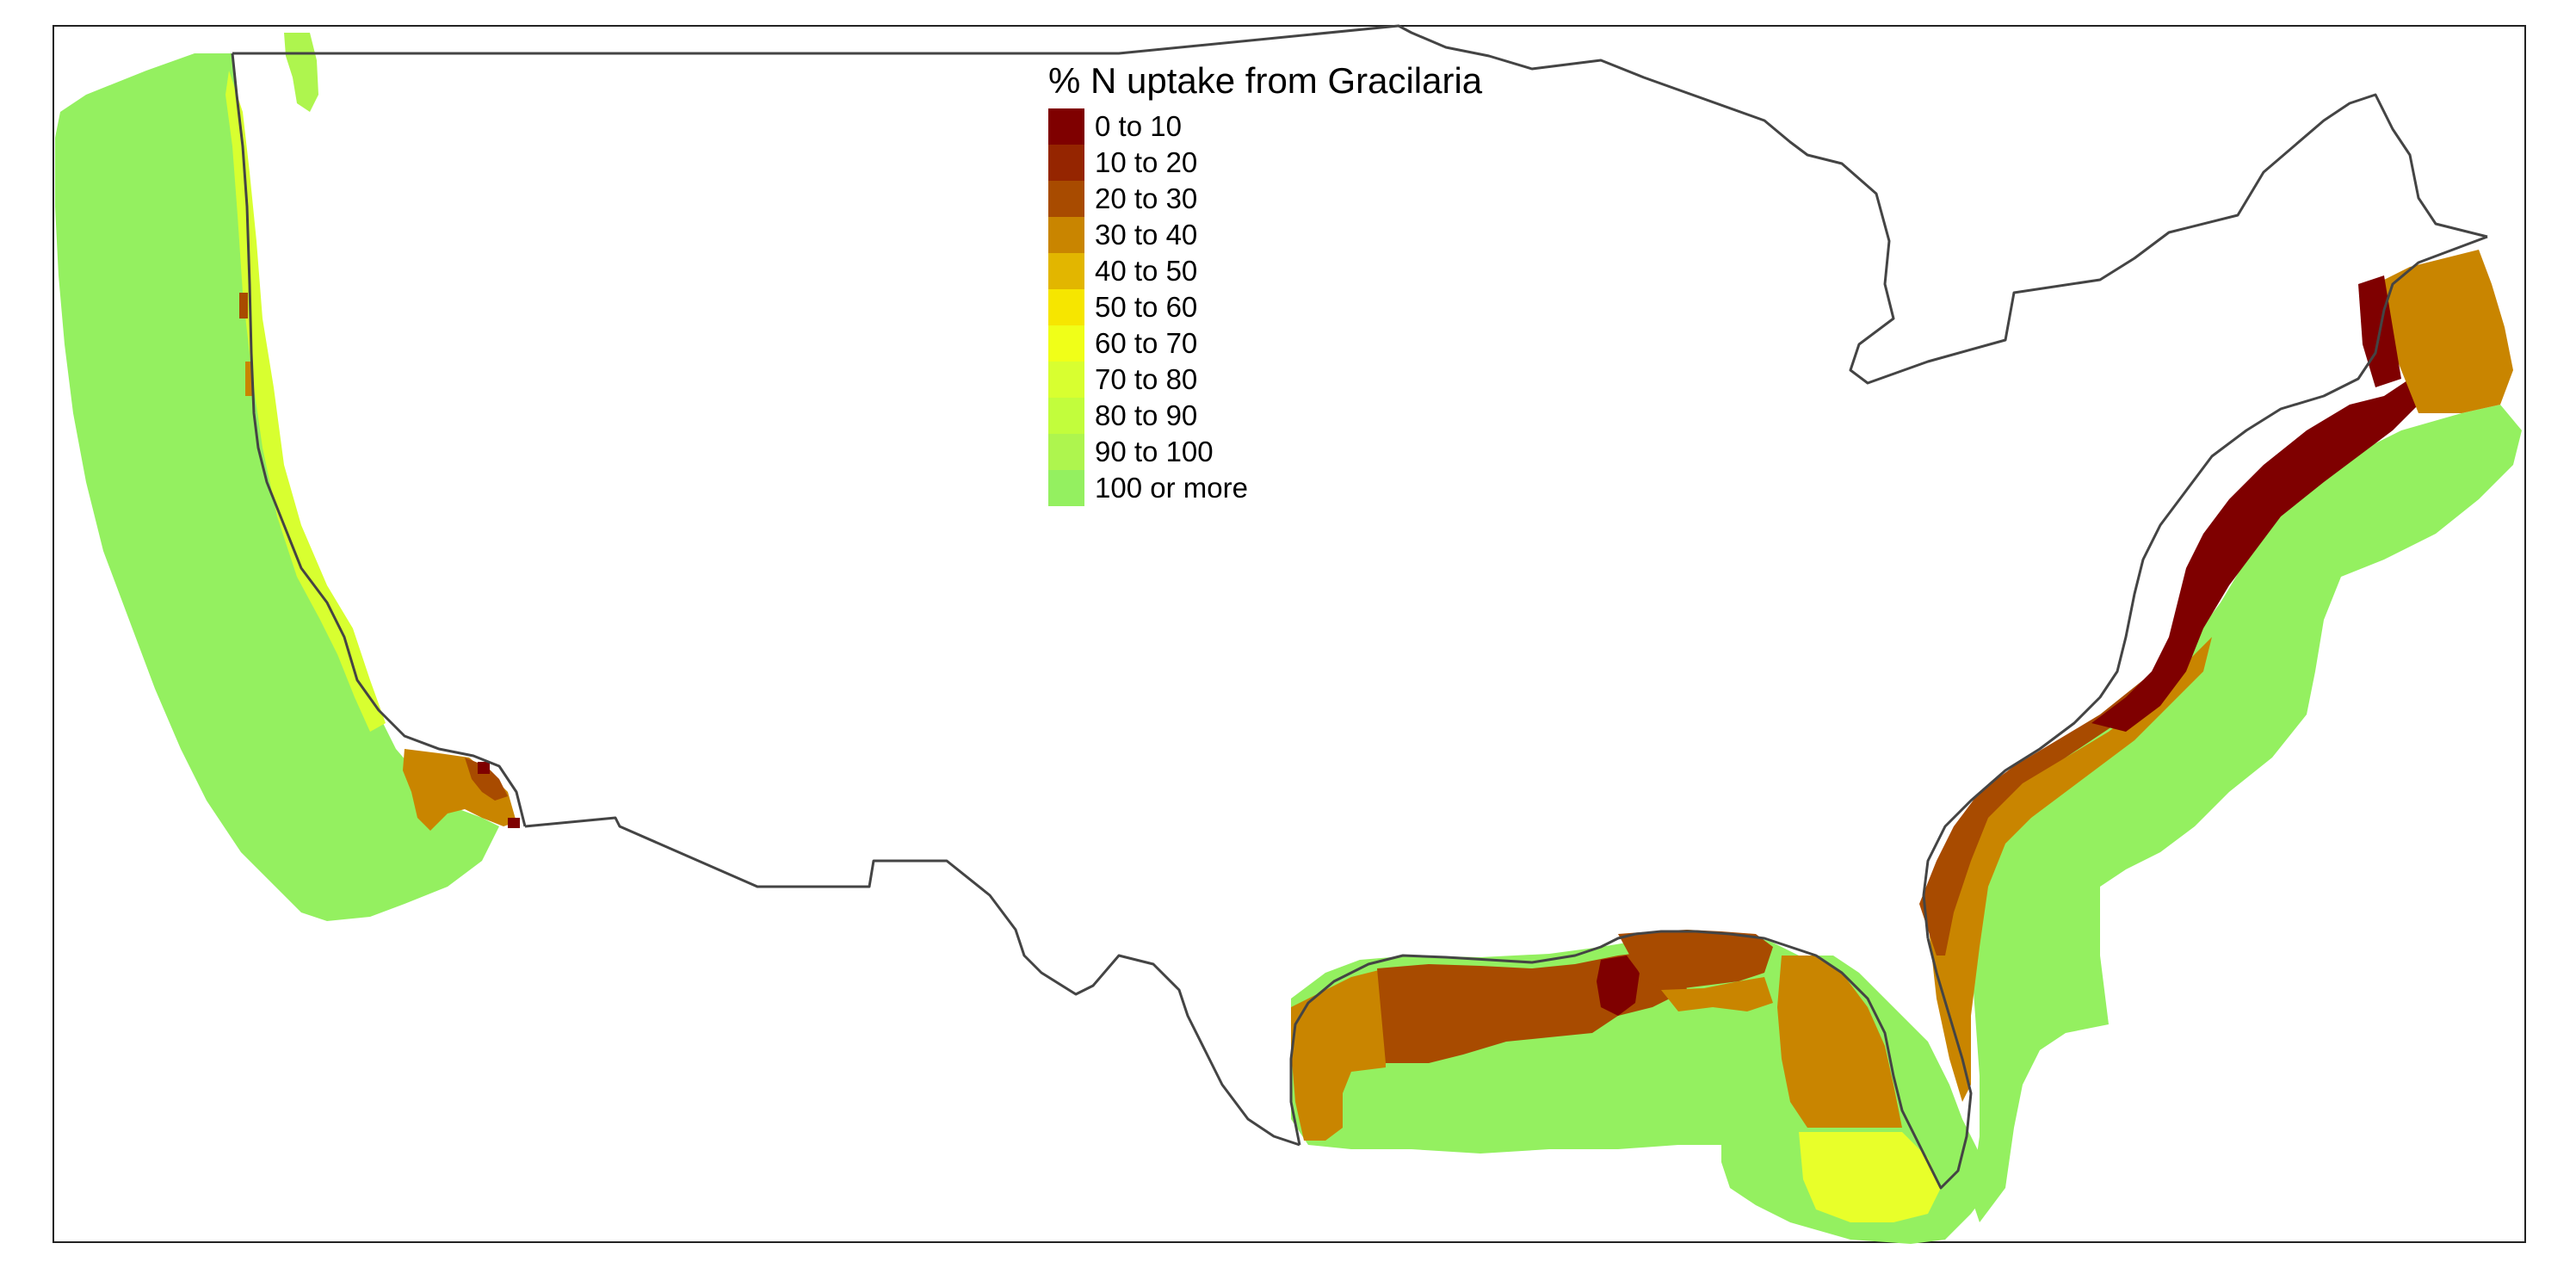  What do you see at coordinates (1146, 235) in the screenshot?
I see `legend-label: 30 to 40` at bounding box center [1146, 235].